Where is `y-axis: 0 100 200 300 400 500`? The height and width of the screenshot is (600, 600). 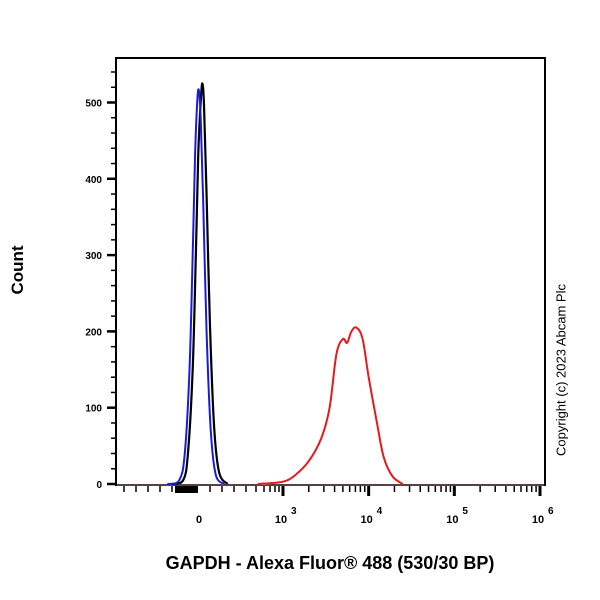 y-axis: 0 100 200 300 400 500 is located at coordinates (100, 281).